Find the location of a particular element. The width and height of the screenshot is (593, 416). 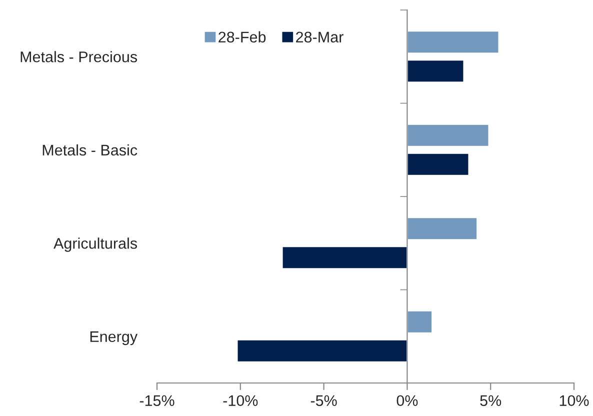

y-tick-label: Metals - Basic is located at coordinates (90, 150).